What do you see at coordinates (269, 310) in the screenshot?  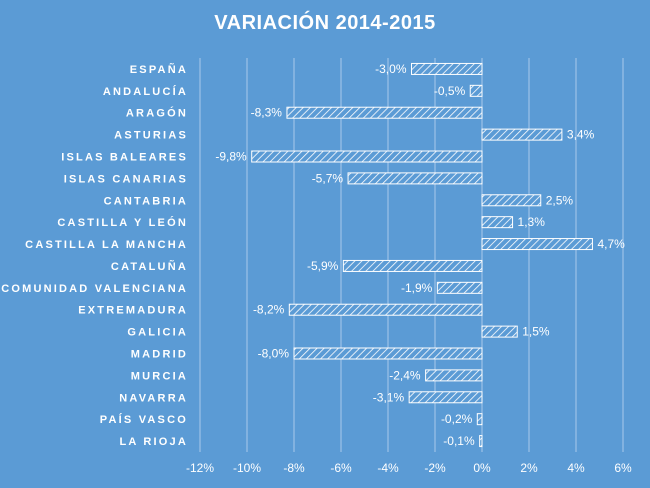 I see `data-label: -8,2%` at bounding box center [269, 310].